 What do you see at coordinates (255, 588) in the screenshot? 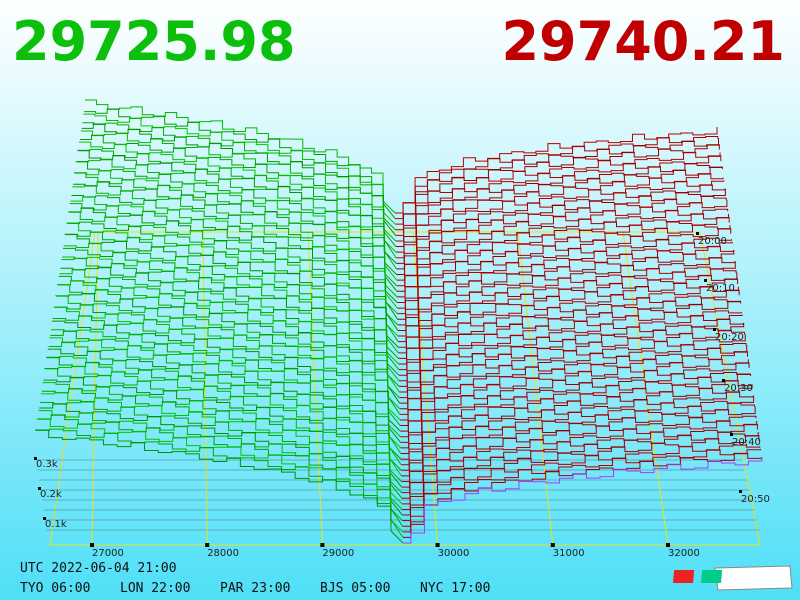
I see `city-clock: PAR 23:00` at bounding box center [255, 588].